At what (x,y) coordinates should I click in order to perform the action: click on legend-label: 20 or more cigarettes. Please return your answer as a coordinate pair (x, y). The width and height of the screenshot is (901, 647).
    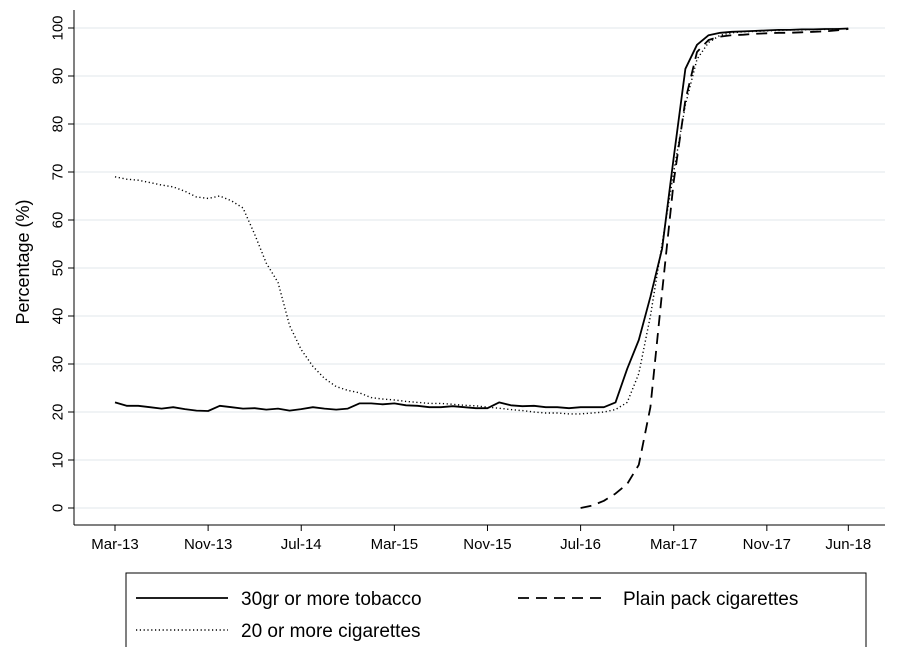
    Looking at the image, I should click on (331, 631).